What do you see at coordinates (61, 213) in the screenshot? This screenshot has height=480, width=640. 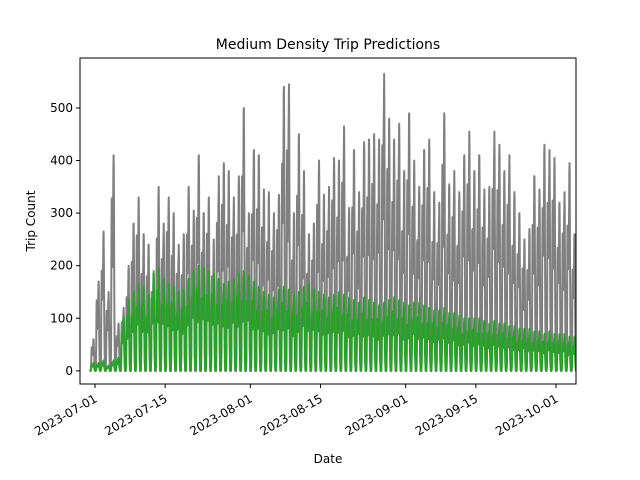 I see `y-tick-label: 300` at bounding box center [61, 213].